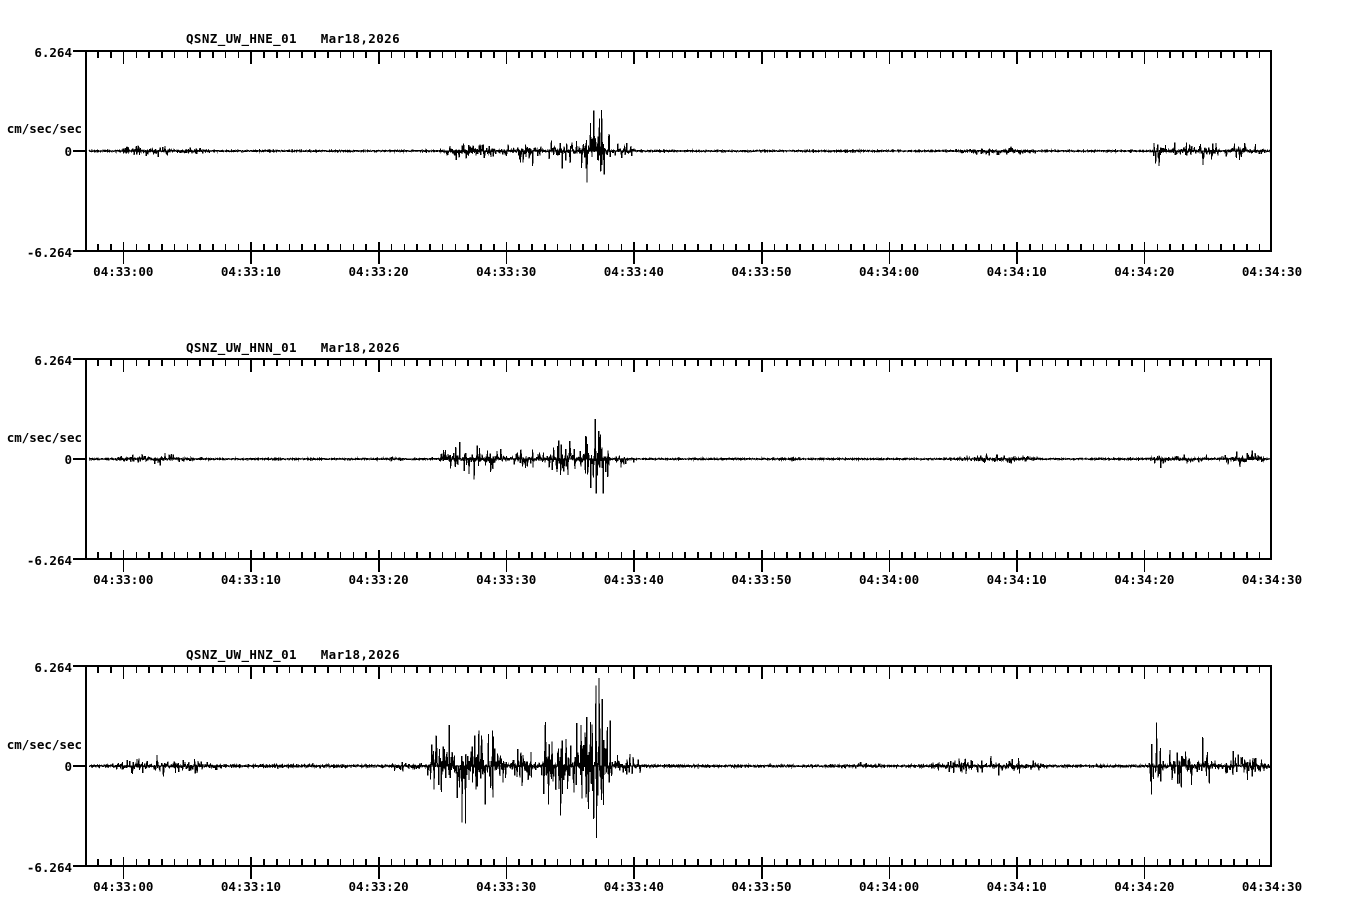  What do you see at coordinates (68, 766) in the screenshot?
I see `y-axis-zero-label-hnz: 0` at bounding box center [68, 766].